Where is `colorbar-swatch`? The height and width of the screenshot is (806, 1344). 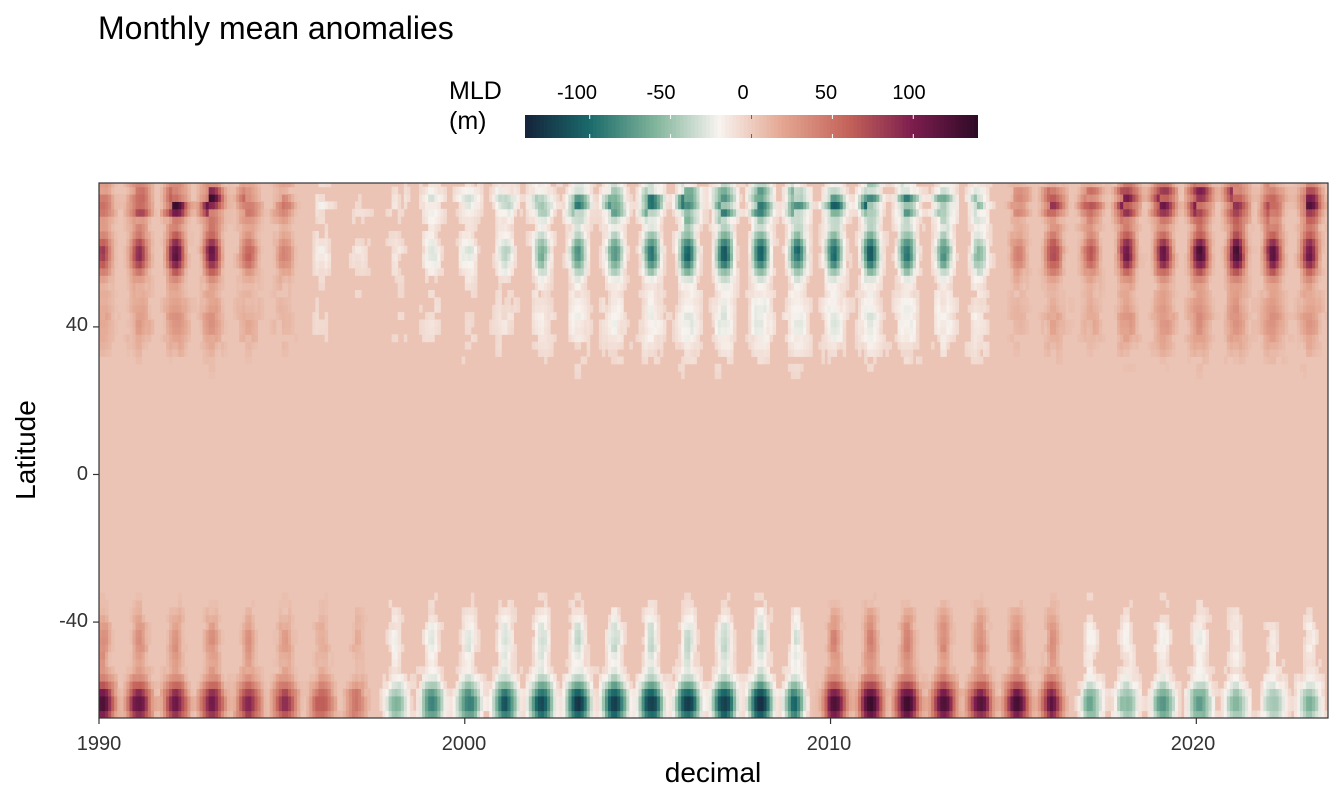
colorbar-swatch is located at coordinates (969, 126).